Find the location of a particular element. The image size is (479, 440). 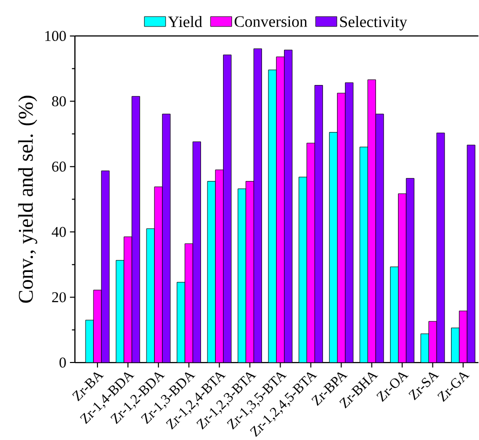

y-tick-label: 60 is located at coordinates (59, 166).